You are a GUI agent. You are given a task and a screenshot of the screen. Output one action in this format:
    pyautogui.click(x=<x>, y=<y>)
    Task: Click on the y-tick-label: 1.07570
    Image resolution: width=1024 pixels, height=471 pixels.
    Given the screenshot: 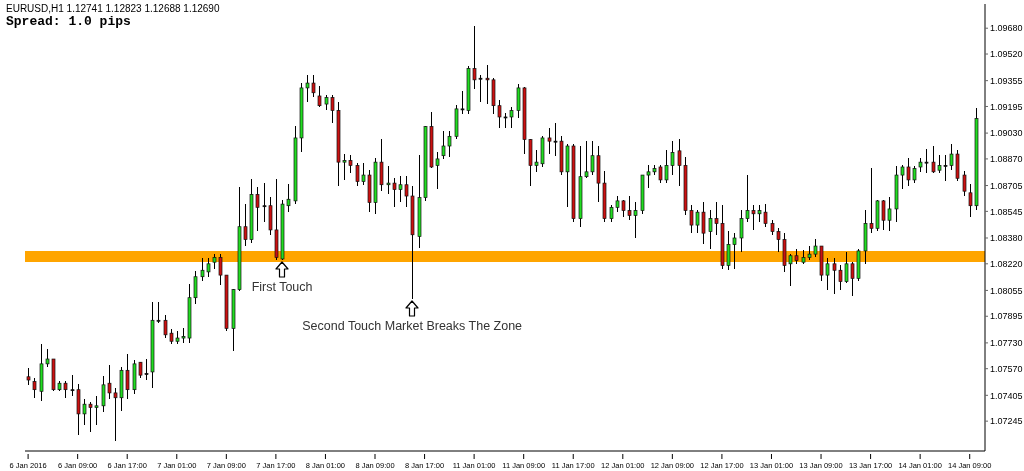 What is the action you would take?
    pyautogui.click(x=1006, y=368)
    